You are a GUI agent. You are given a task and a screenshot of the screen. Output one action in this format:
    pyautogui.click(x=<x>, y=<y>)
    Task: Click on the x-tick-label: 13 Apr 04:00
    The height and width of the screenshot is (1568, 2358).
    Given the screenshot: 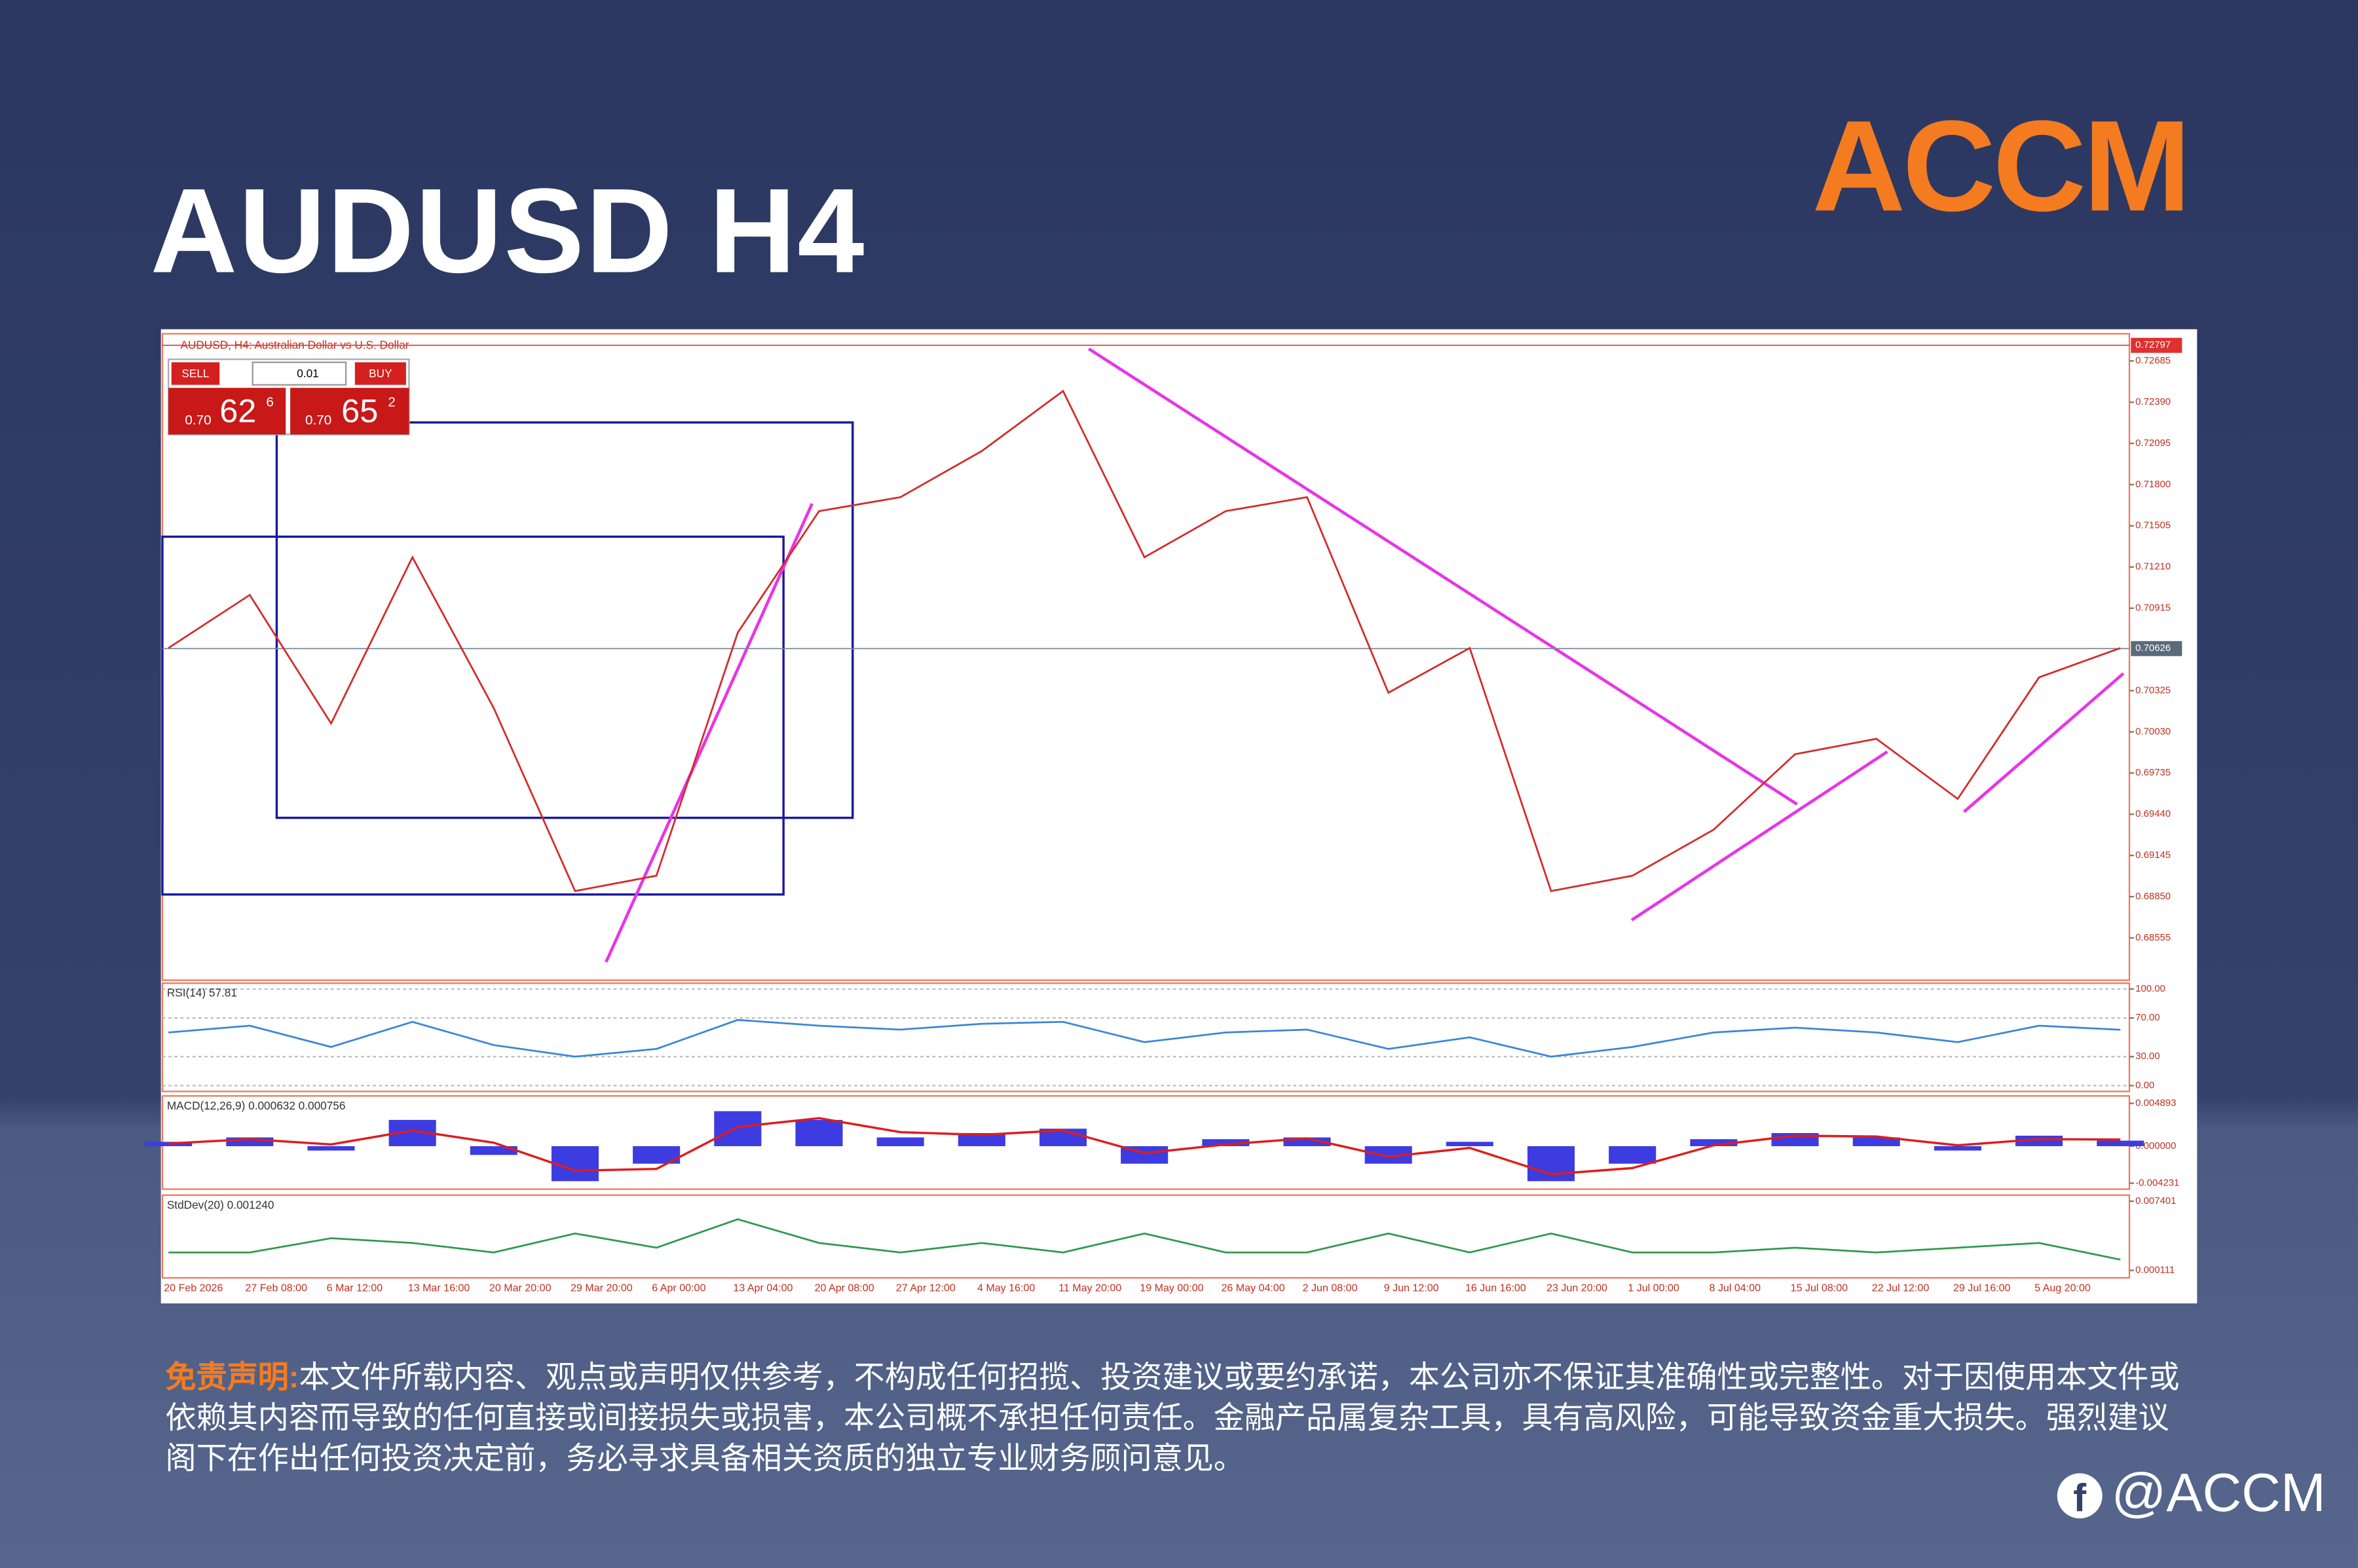 What is the action you would take?
    pyautogui.click(x=763, y=1288)
    